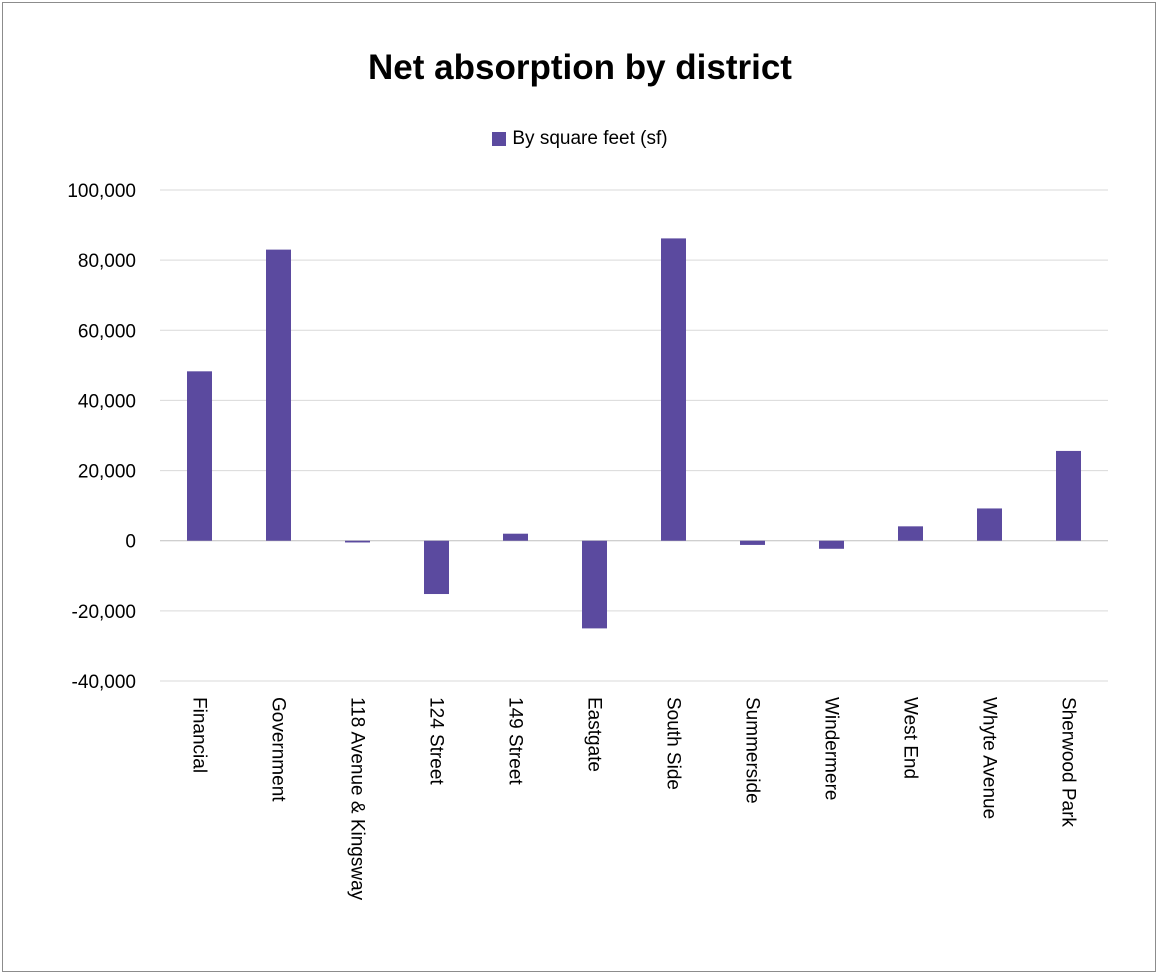  What do you see at coordinates (910, 533) in the screenshot?
I see `bar-west-end` at bounding box center [910, 533].